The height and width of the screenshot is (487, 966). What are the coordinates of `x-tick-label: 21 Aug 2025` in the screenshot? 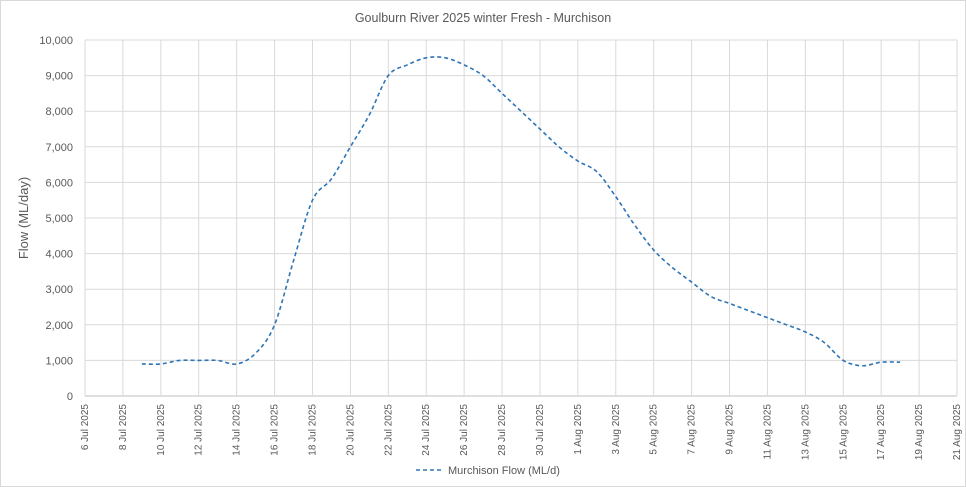 It's located at (957, 432).